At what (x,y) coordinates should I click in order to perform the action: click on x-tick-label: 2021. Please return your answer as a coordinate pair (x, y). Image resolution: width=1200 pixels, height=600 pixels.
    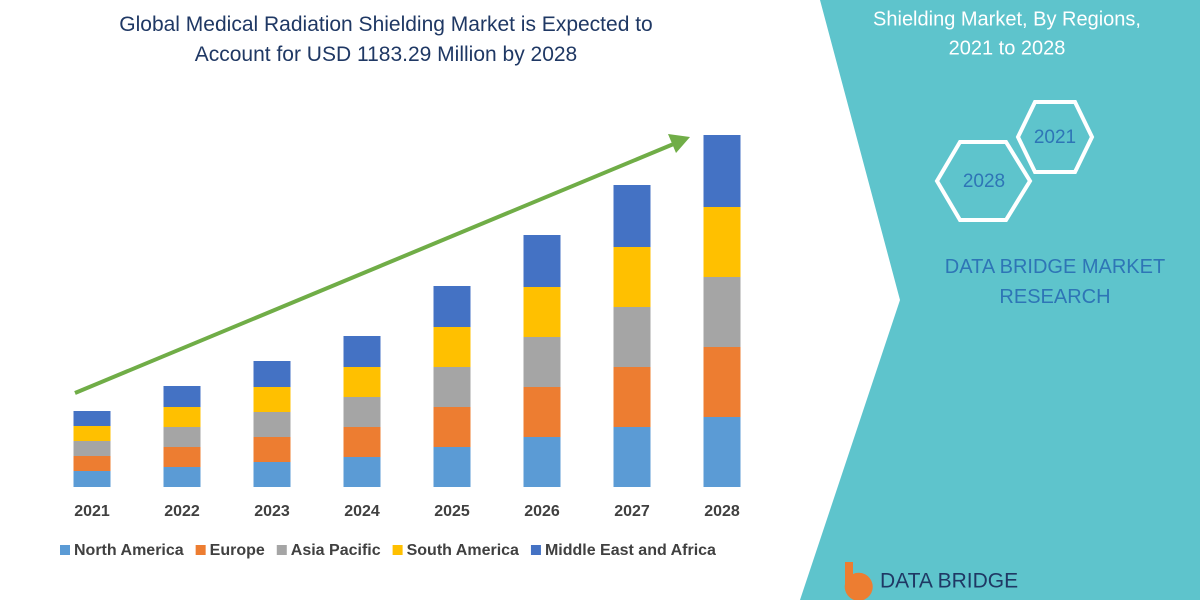
    Looking at the image, I should click on (92, 511).